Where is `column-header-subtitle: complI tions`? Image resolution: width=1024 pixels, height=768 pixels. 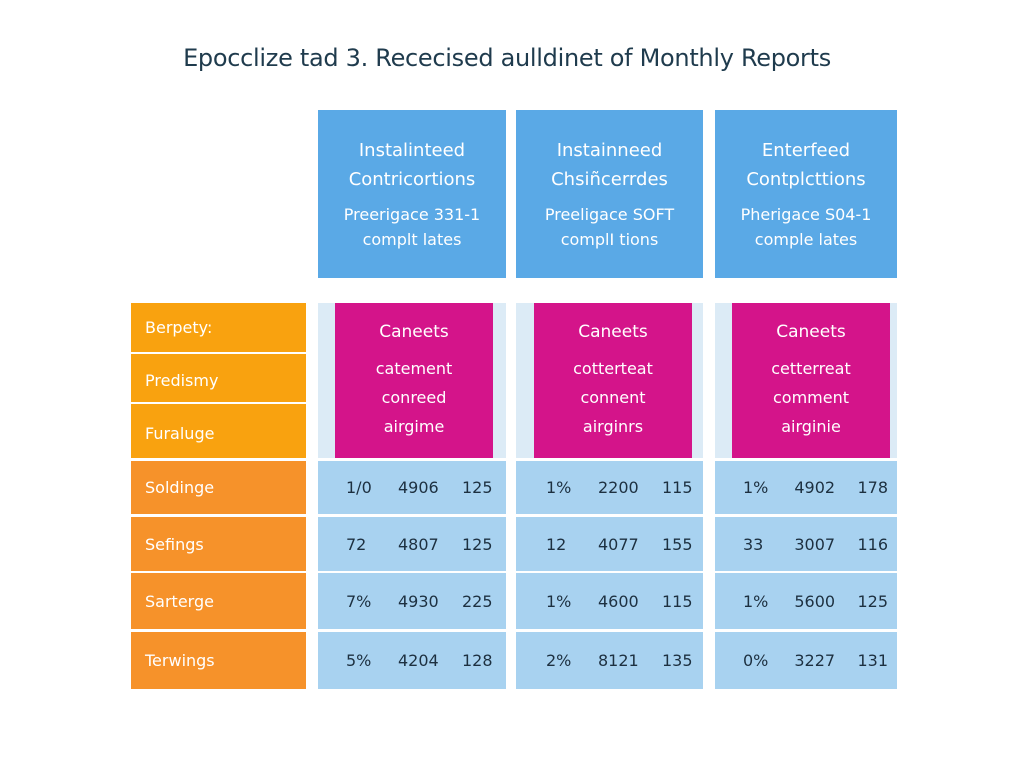 column-header-subtitle: complI tions is located at coordinates (609, 239).